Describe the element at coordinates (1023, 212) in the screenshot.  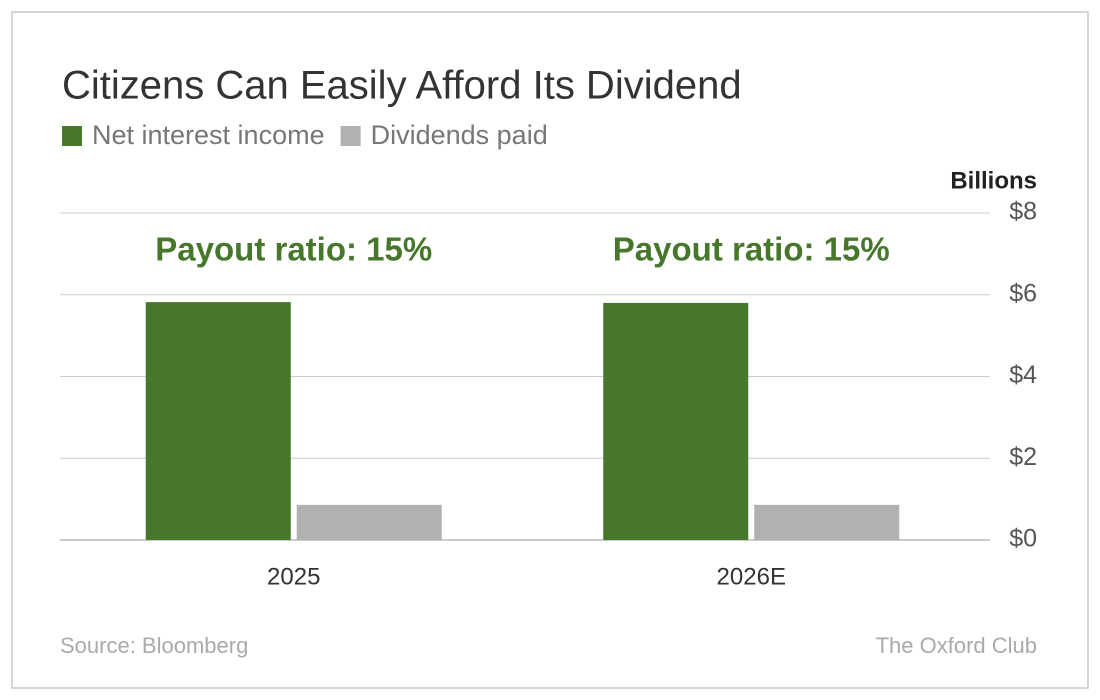
I see `y-tick-label: $8` at that location.